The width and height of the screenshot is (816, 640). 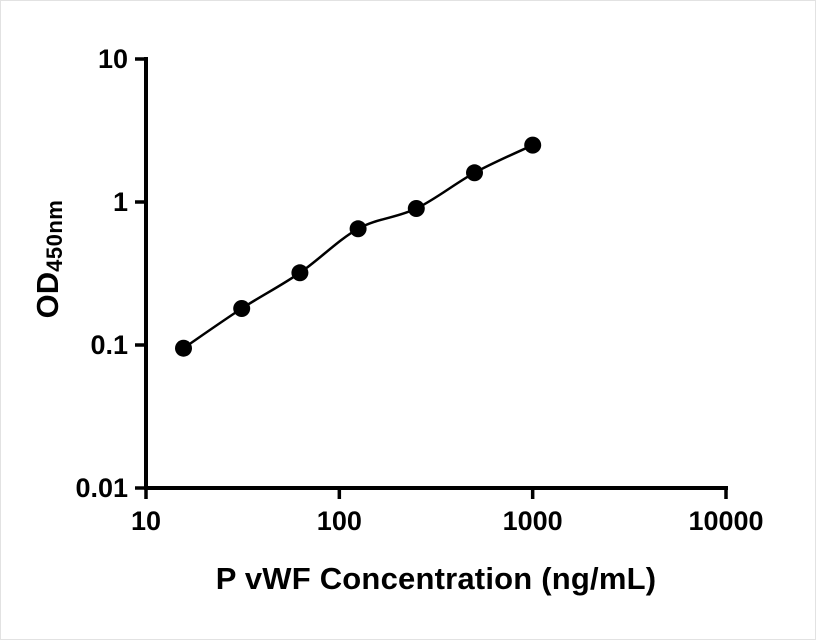 I want to click on x-tick-label: 10000, so click(x=725, y=521).